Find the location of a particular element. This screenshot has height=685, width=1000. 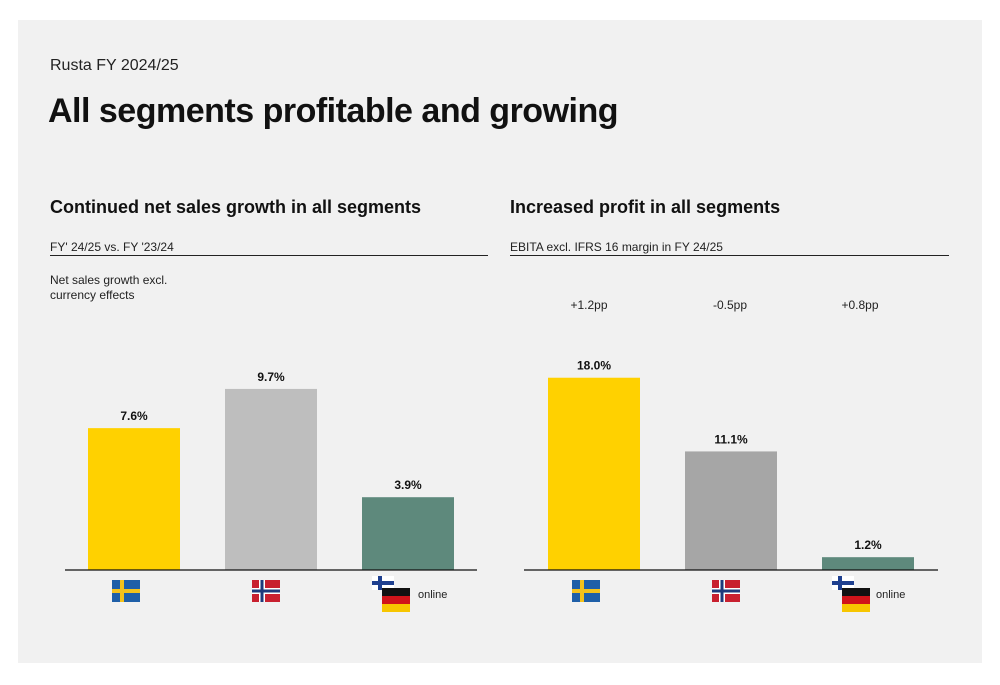

sales-growth-value-label-2: 9.7% is located at coordinates (271, 377).